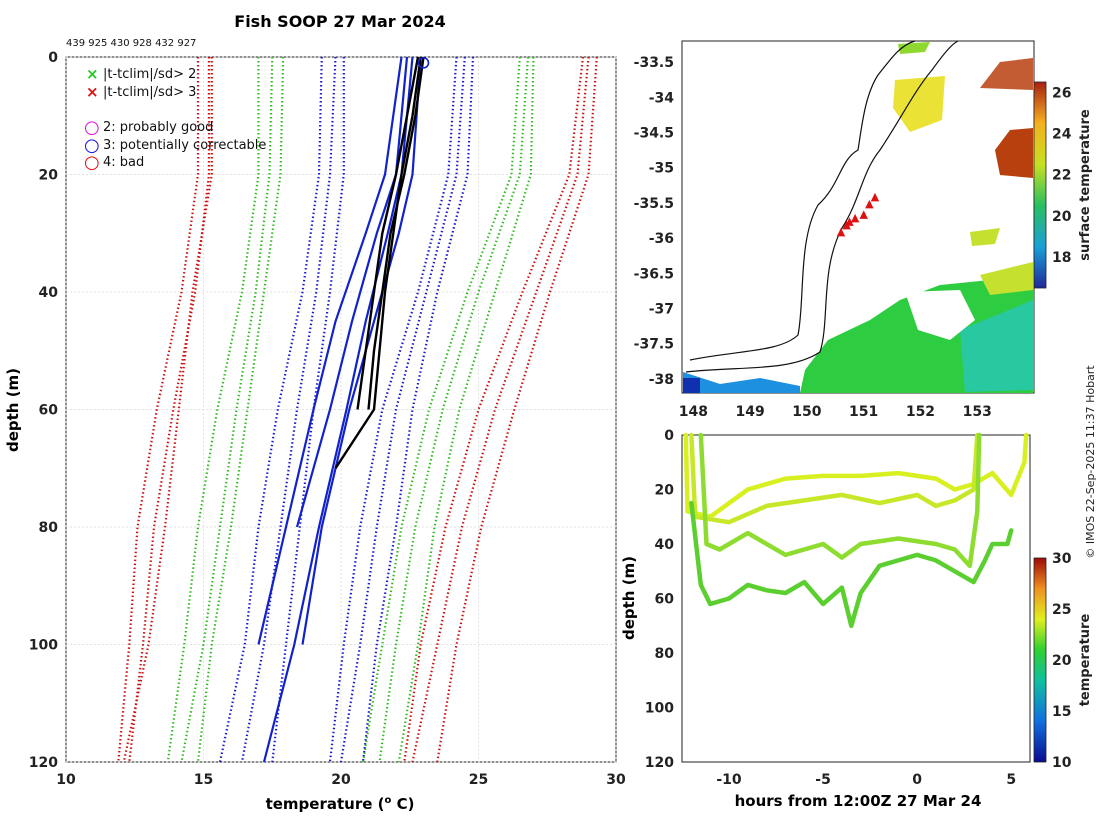 The height and width of the screenshot is (824, 1100). What do you see at coordinates (654, 345) in the screenshot?
I see `map-y-tick-label: -37.5` at bounding box center [654, 345].